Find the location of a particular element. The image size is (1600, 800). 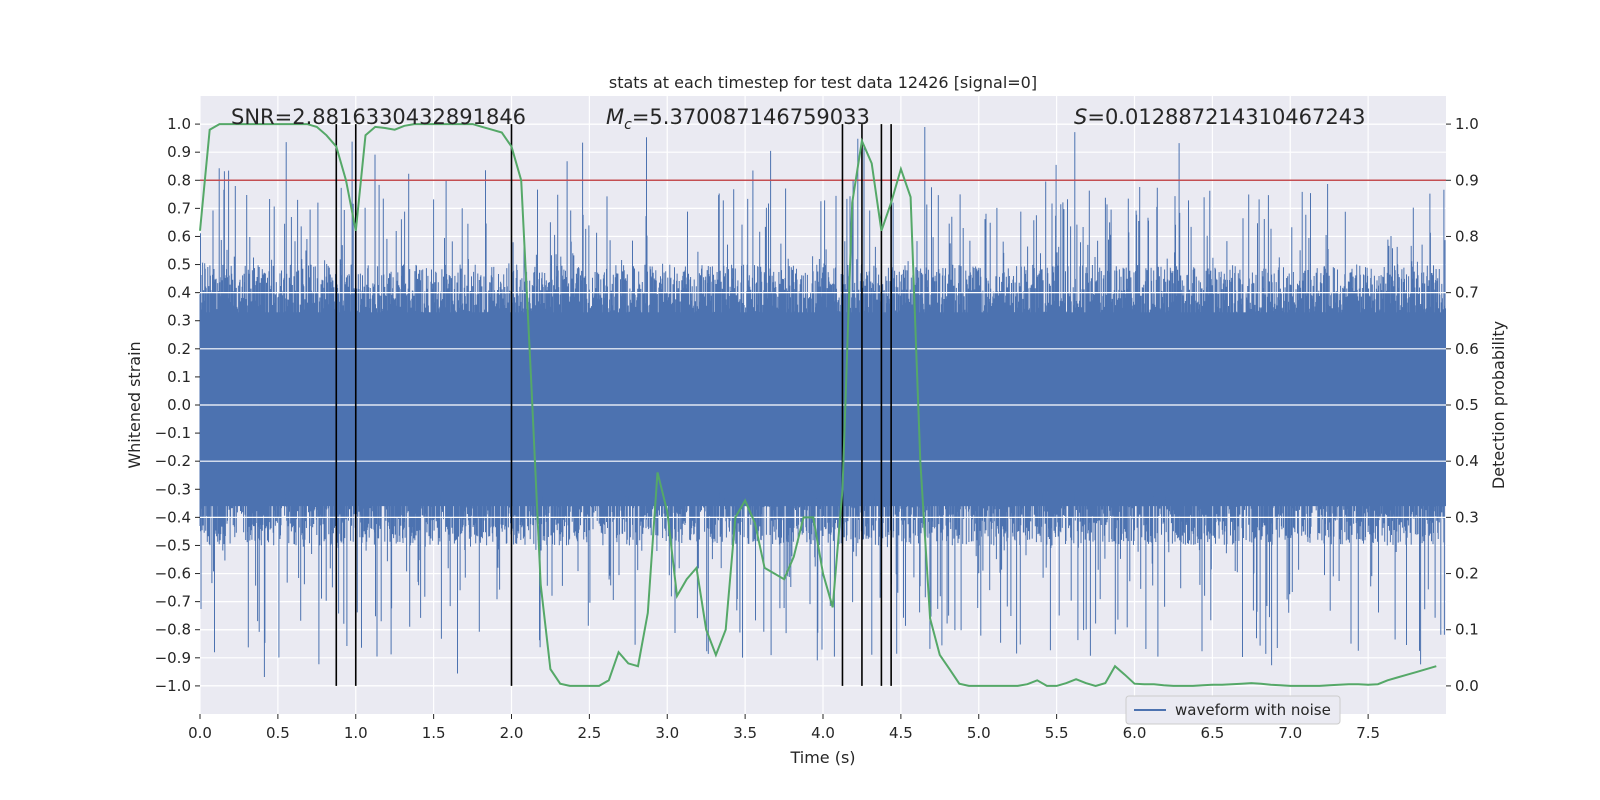

s-value: =0.012887214310467243 is located at coordinates (1226, 117).